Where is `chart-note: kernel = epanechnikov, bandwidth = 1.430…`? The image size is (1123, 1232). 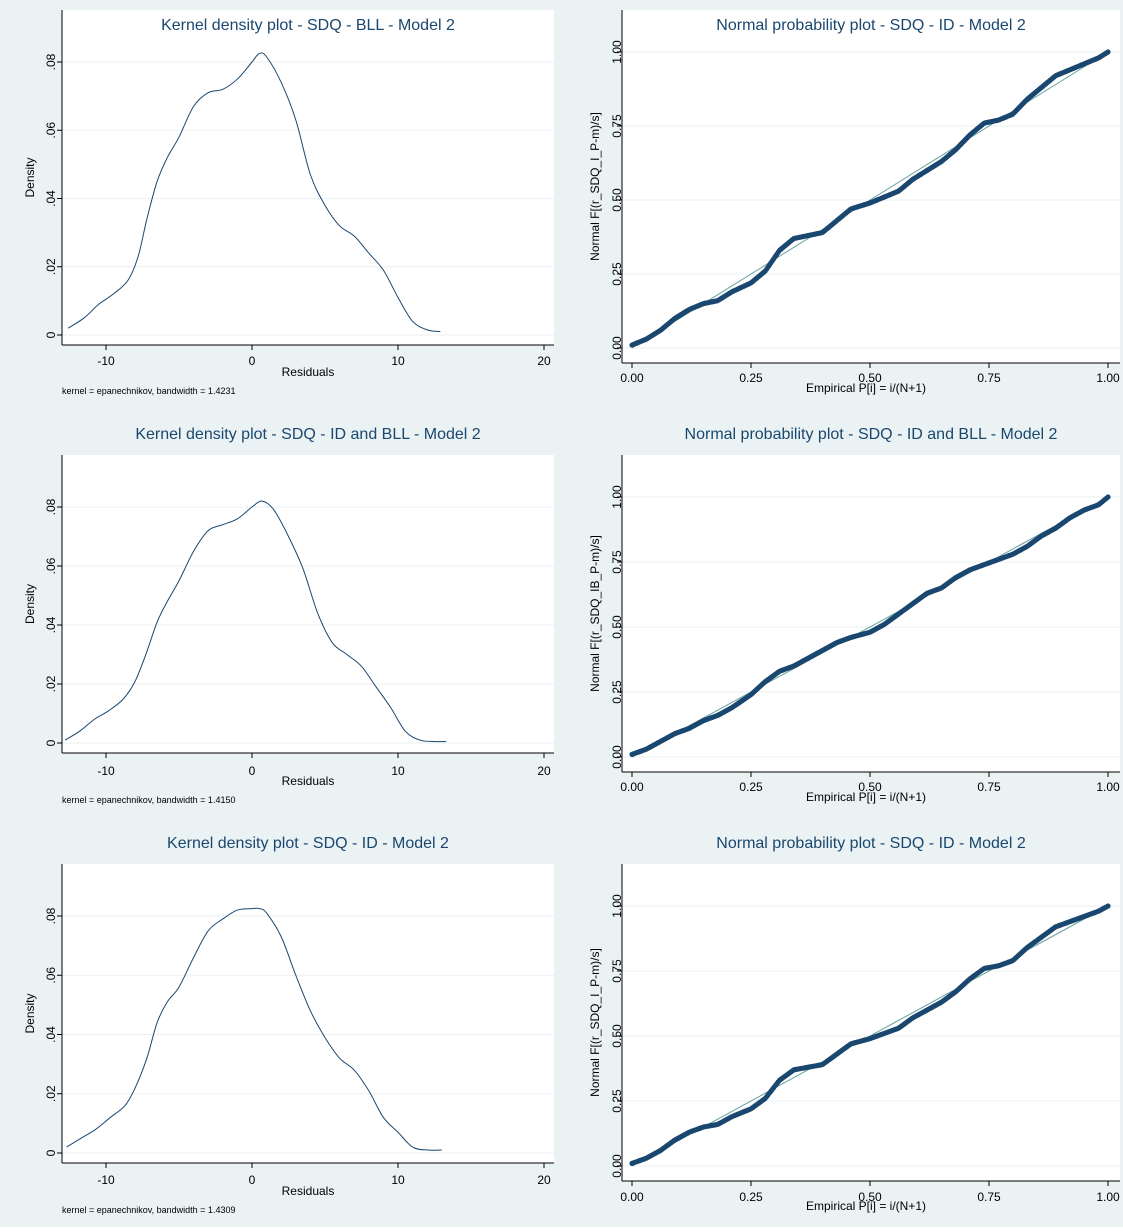 chart-note: kernel = epanechnikov, bandwidth = 1.430… is located at coordinates (148, 1210).